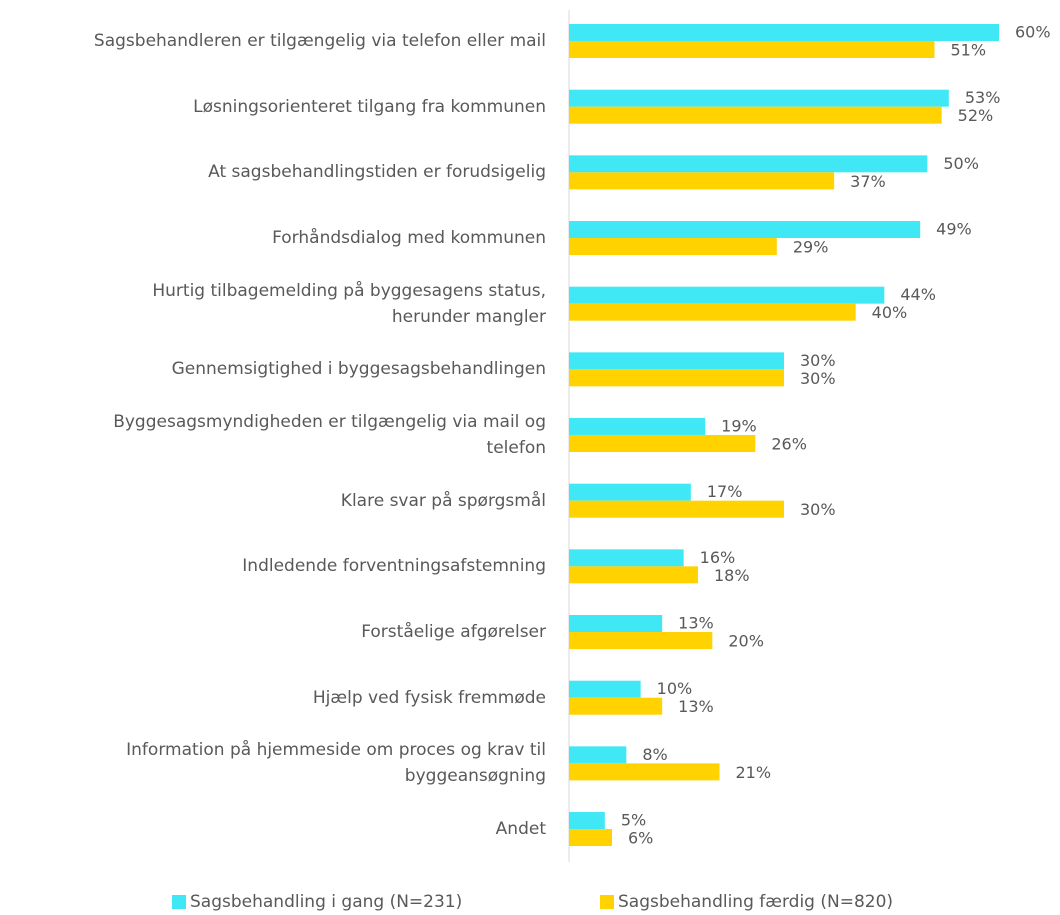  I want to click on value-label: 21%, so click(754, 772).